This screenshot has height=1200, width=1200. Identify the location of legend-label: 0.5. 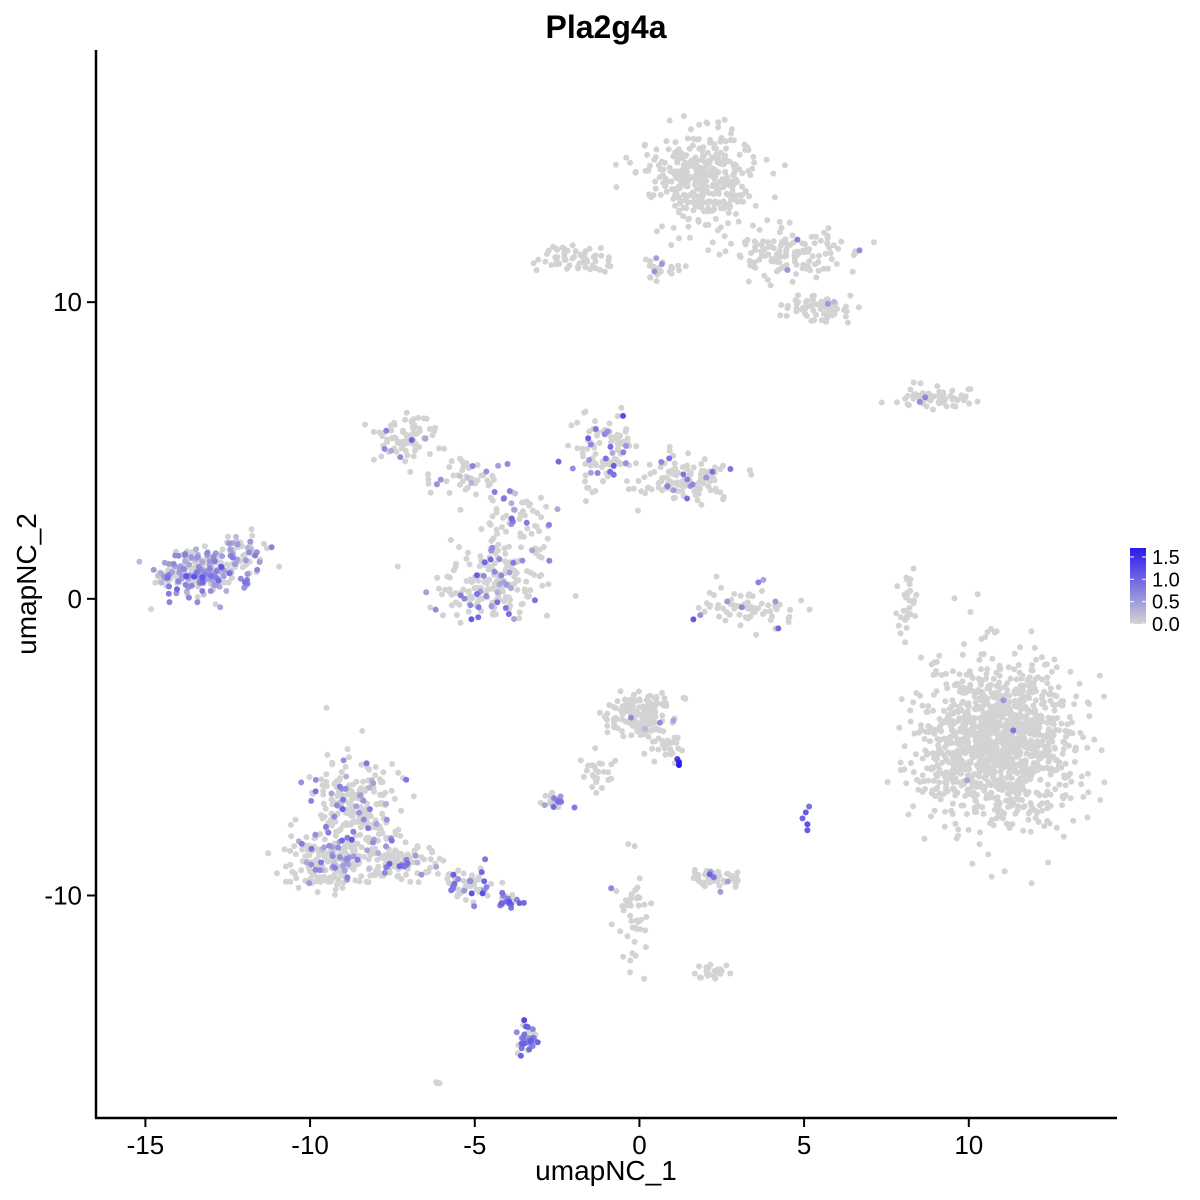
(1166, 603).